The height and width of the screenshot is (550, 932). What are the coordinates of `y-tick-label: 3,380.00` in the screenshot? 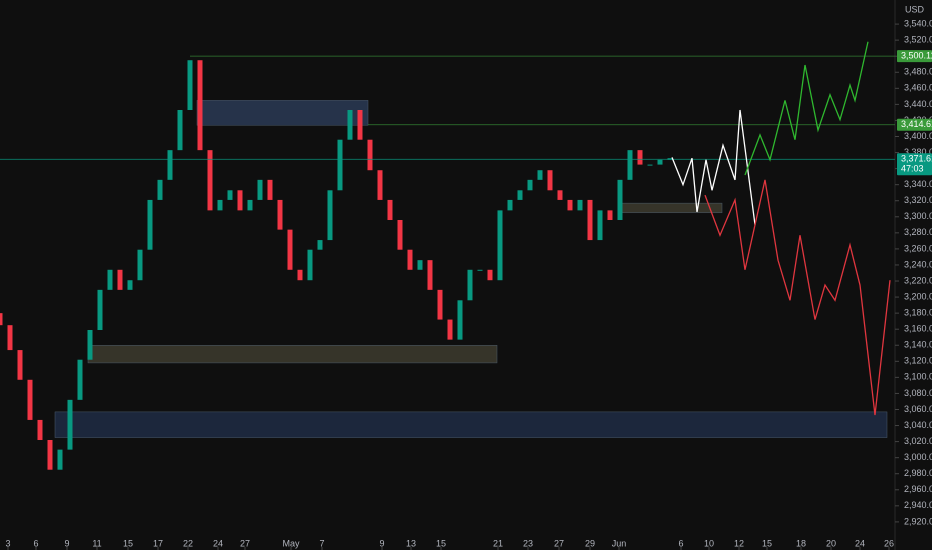 It's located at (918, 152).